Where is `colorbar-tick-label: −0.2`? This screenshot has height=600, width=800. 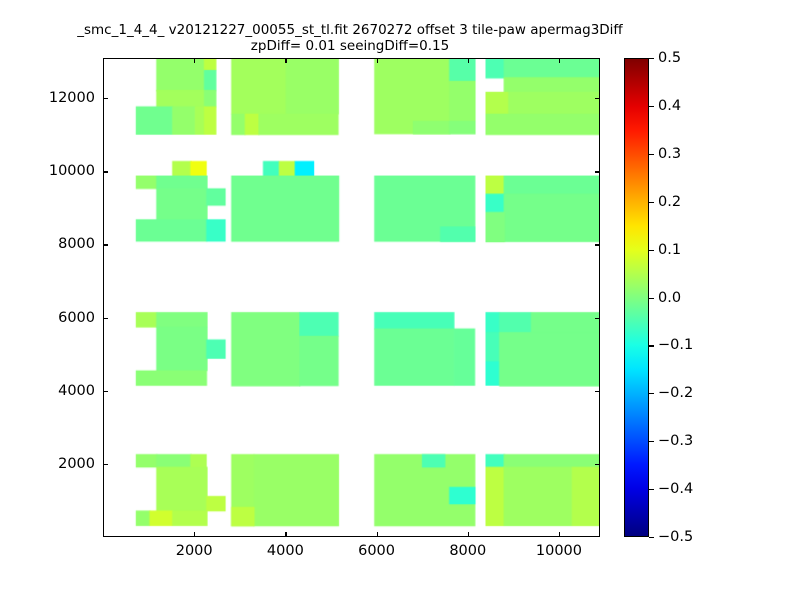 colorbar-tick-label: −0.2 is located at coordinates (676, 393).